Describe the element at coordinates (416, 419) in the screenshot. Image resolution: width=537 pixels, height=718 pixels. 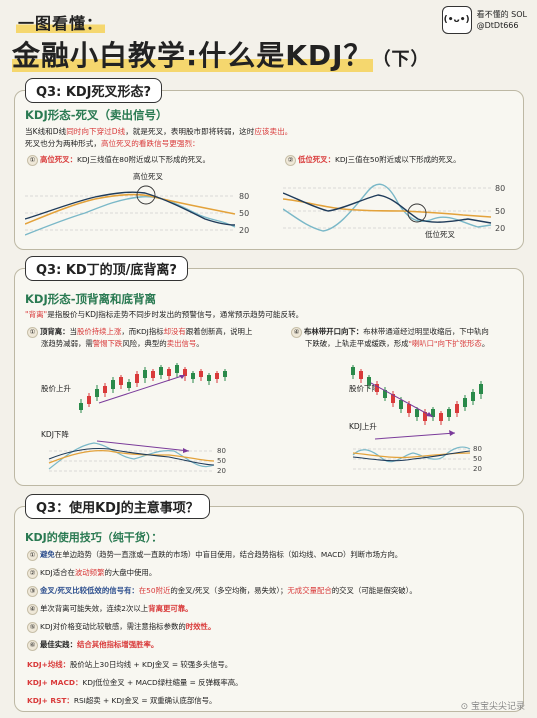
I see `bottom-divergence-chart: 股价下降 KDJ上升 80 50 20` at that location.